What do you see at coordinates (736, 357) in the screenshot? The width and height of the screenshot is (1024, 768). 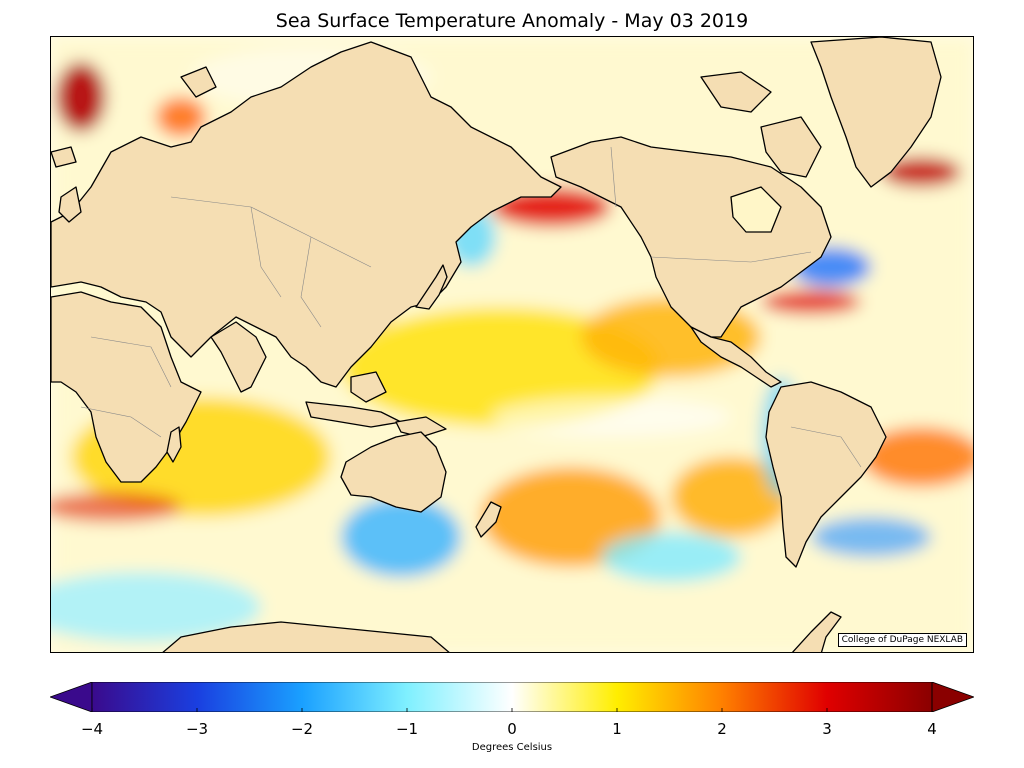 I see `landmass-central-america` at bounding box center [736, 357].